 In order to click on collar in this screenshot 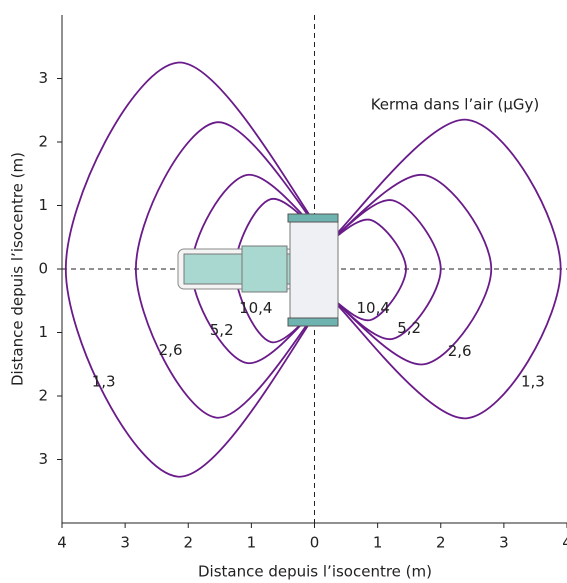, I will do `click(264, 269)`.